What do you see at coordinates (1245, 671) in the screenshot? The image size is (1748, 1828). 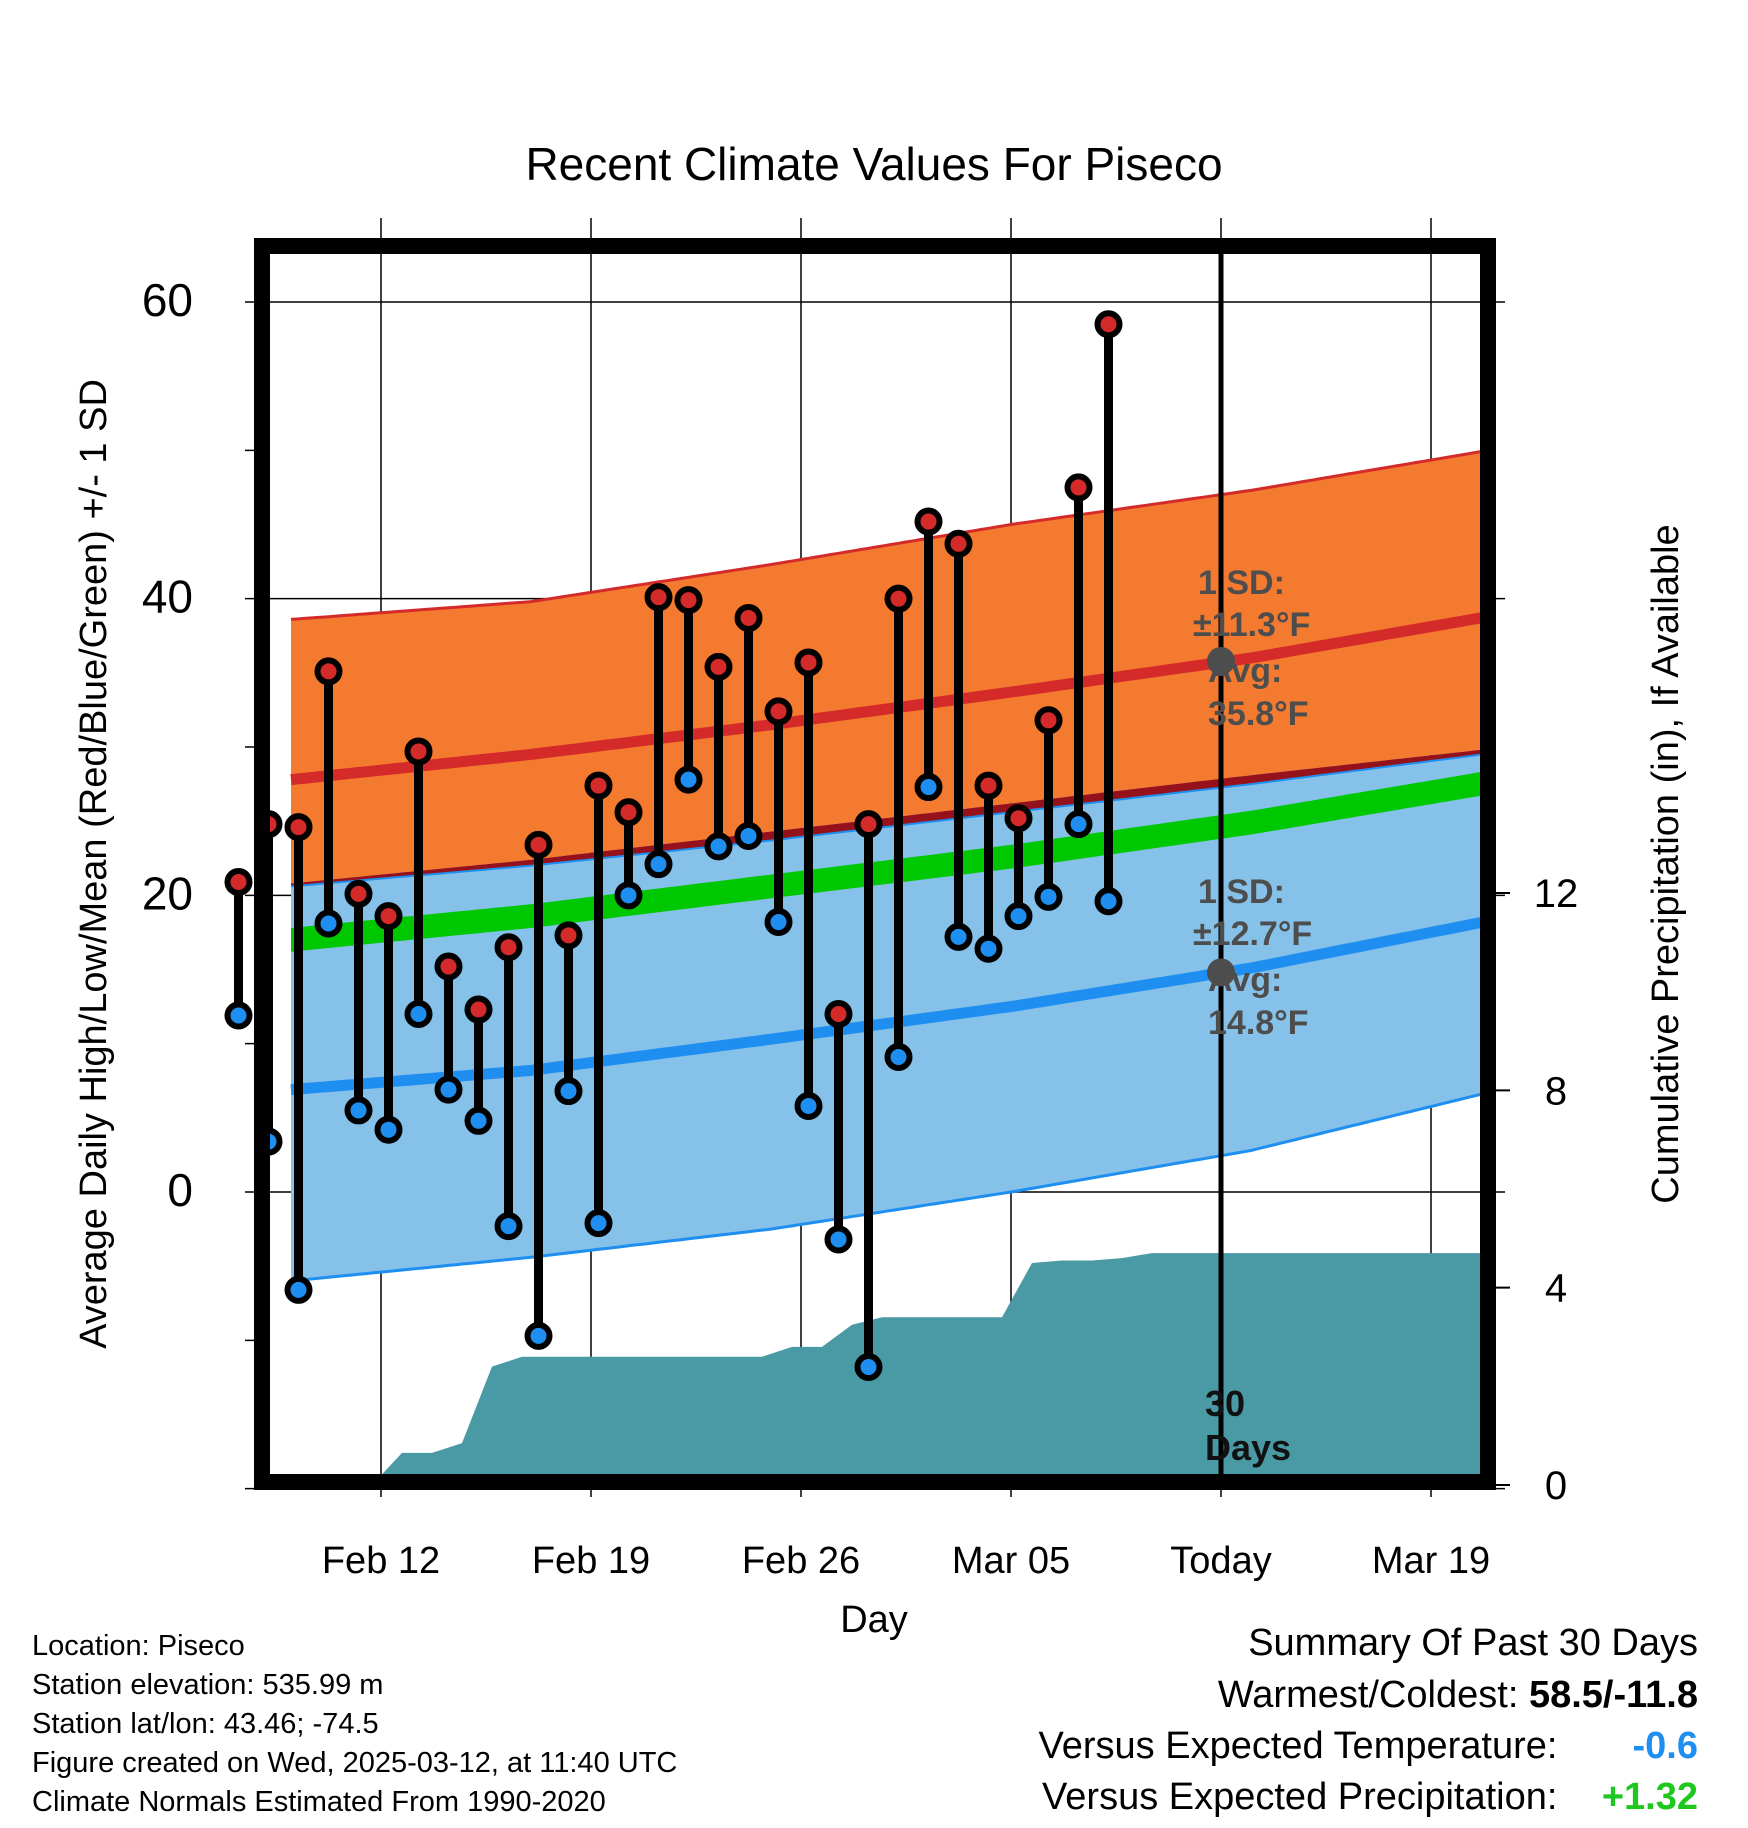 I see `high-avg-label: Avg:` at bounding box center [1245, 671].